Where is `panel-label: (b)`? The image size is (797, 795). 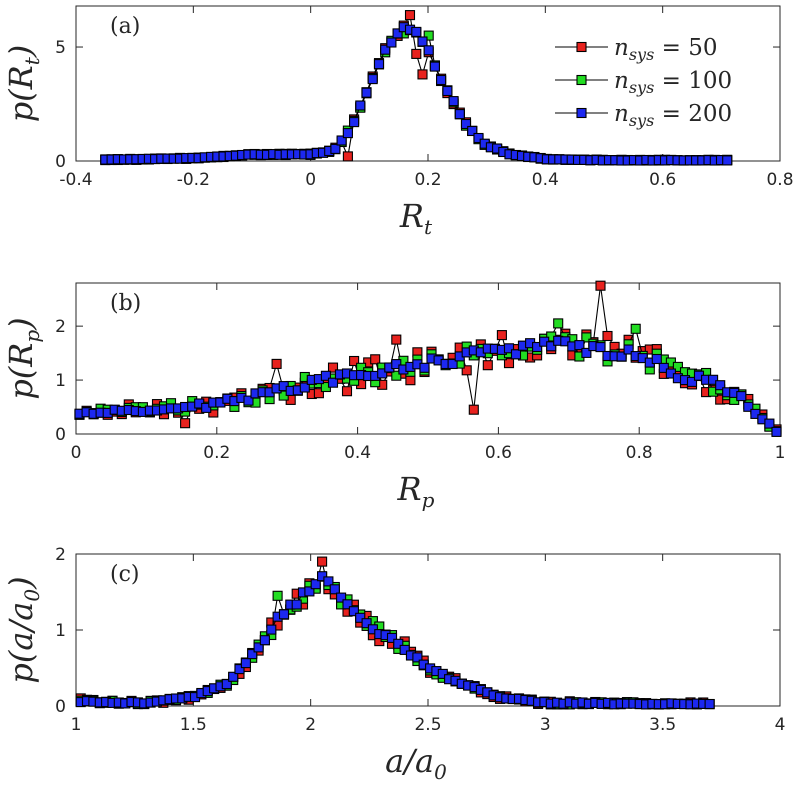 panel-label: (b) is located at coordinates (125, 303).